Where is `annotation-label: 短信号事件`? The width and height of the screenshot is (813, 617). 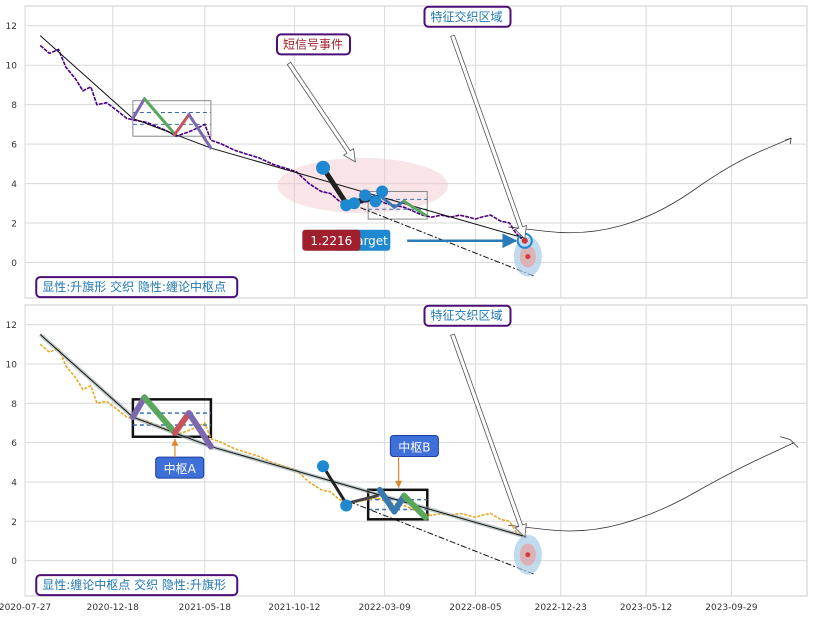 annotation-label: 短信号事件 is located at coordinates (313, 44).